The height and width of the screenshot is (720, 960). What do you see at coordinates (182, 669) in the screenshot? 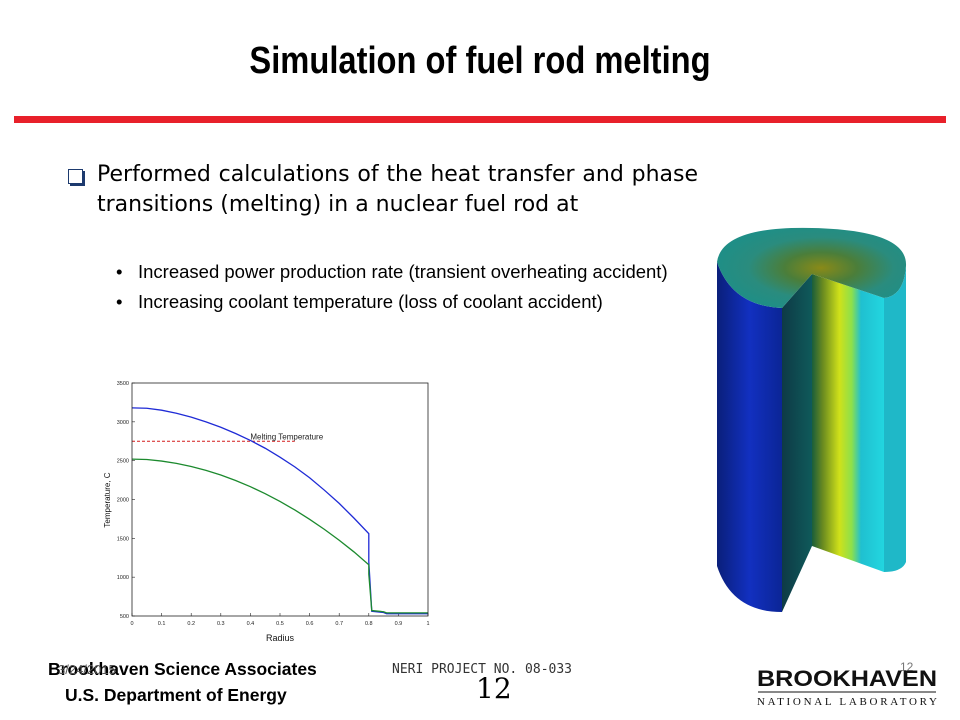
I see `footer-org-line1: Brookhaven Science Associates` at bounding box center [182, 669].